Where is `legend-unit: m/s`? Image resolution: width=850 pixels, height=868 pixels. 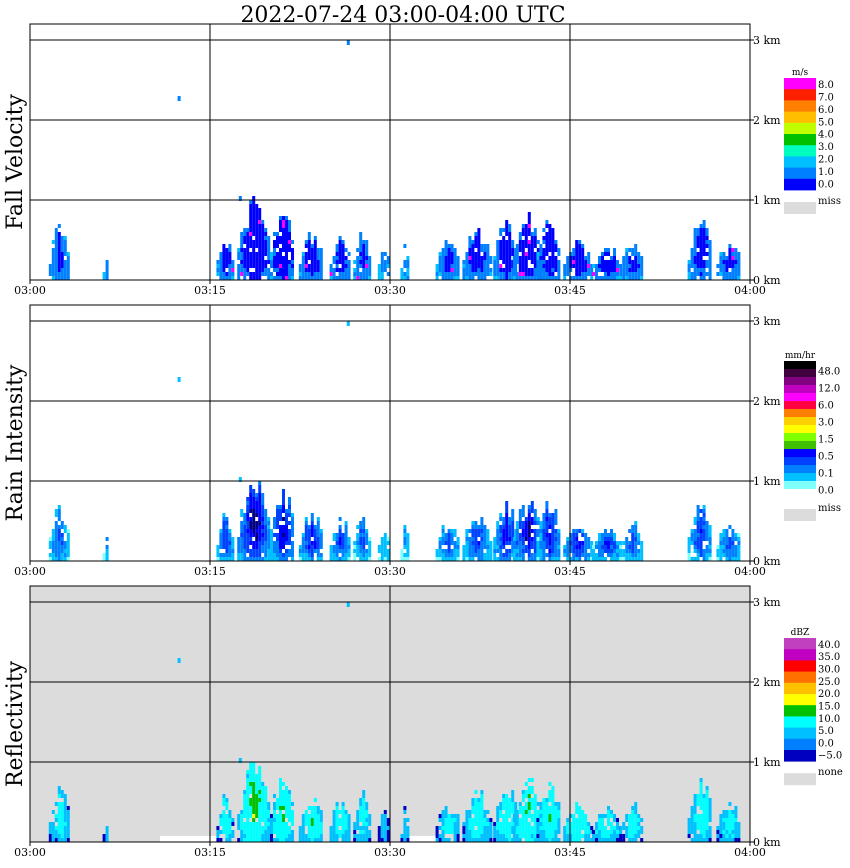
legend-unit: m/s is located at coordinates (800, 73).